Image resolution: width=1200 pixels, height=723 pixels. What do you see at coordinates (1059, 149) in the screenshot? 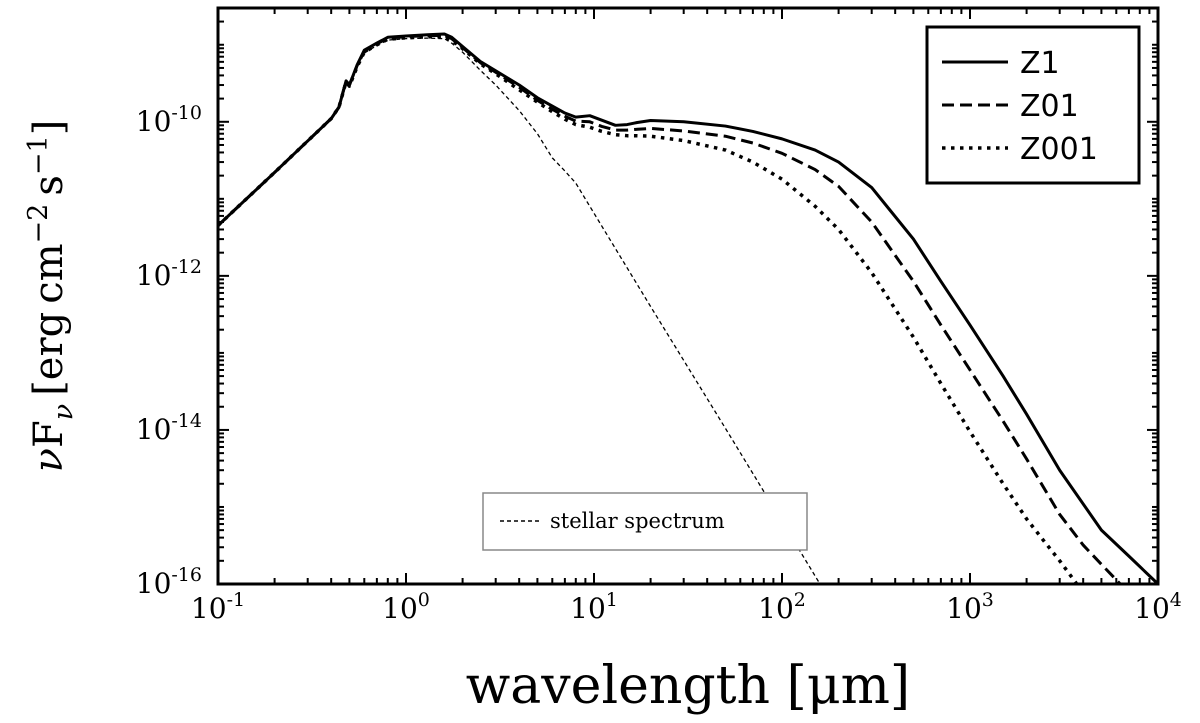
I see `legend-label-z001: Z001` at bounding box center [1059, 149].